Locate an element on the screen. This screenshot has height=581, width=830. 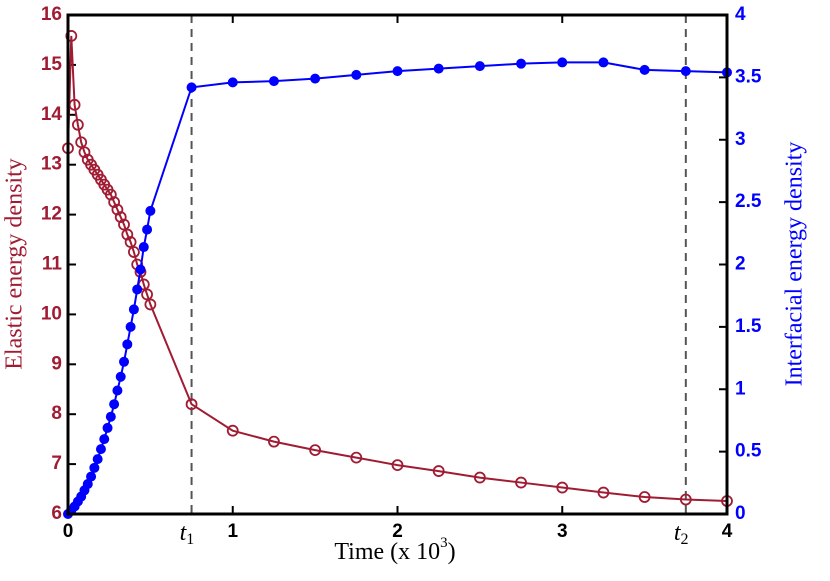
x-label-end: ) is located at coordinates (452, 552).